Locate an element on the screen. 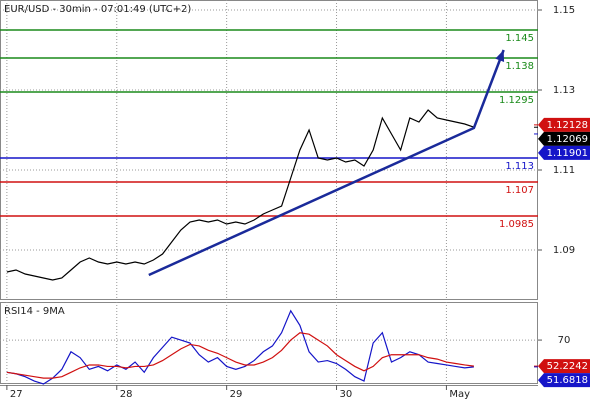 This screenshot has width=590, height=400. arrow-head is located at coordinates (500, 56).